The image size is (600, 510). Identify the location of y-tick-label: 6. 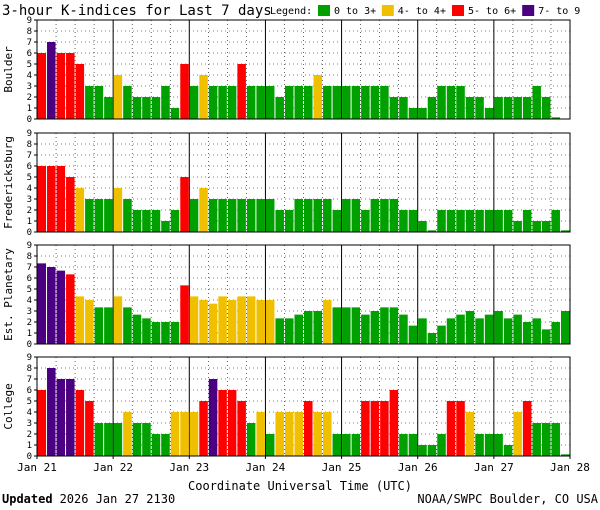
(29, 54).